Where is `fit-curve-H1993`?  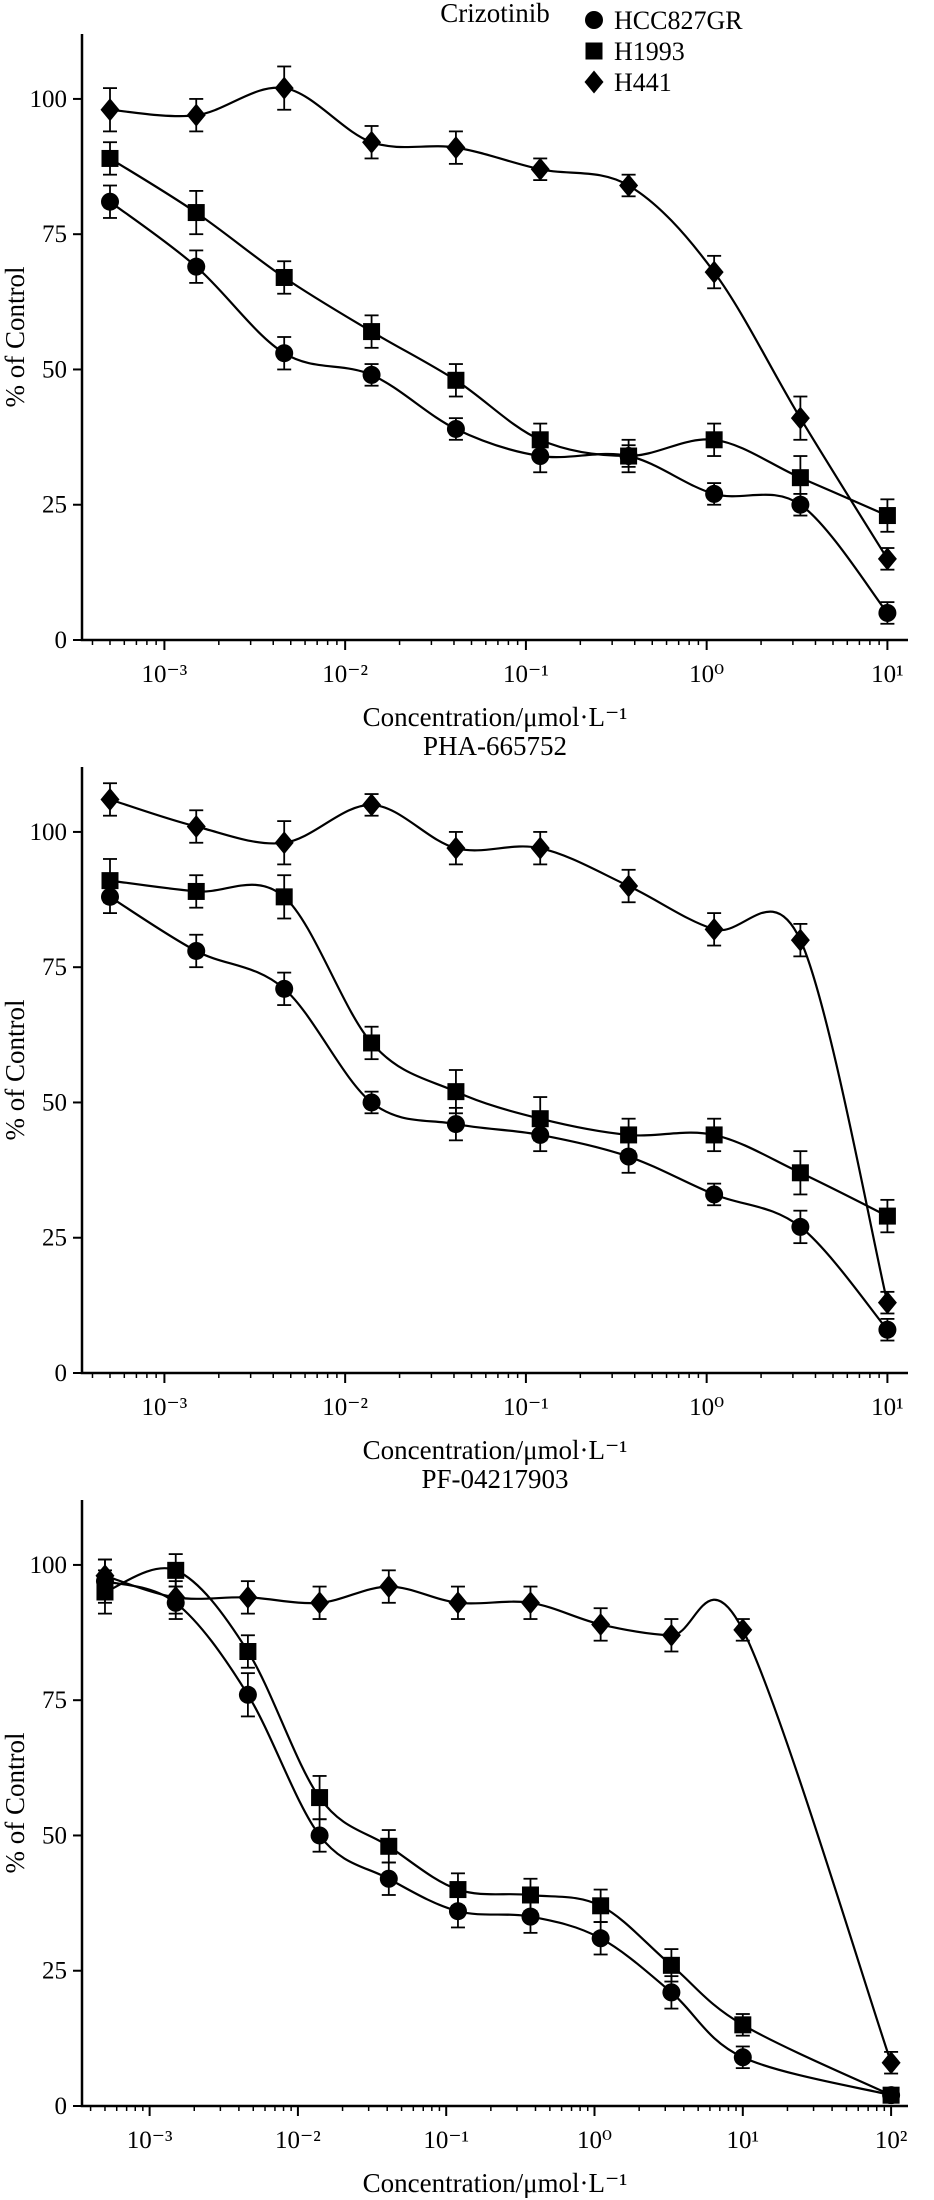 fit-curve-H1993 is located at coordinates (498, 337).